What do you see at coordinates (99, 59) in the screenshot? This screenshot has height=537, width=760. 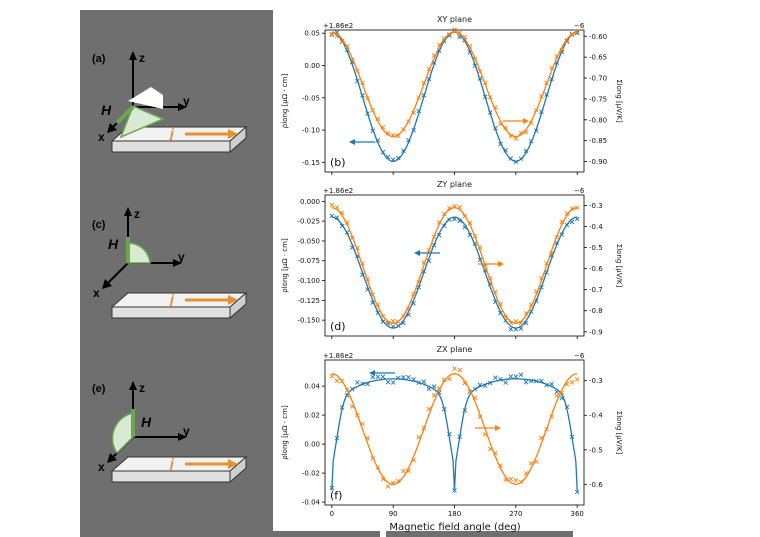 I see `schematic-label: (a)` at bounding box center [99, 59].